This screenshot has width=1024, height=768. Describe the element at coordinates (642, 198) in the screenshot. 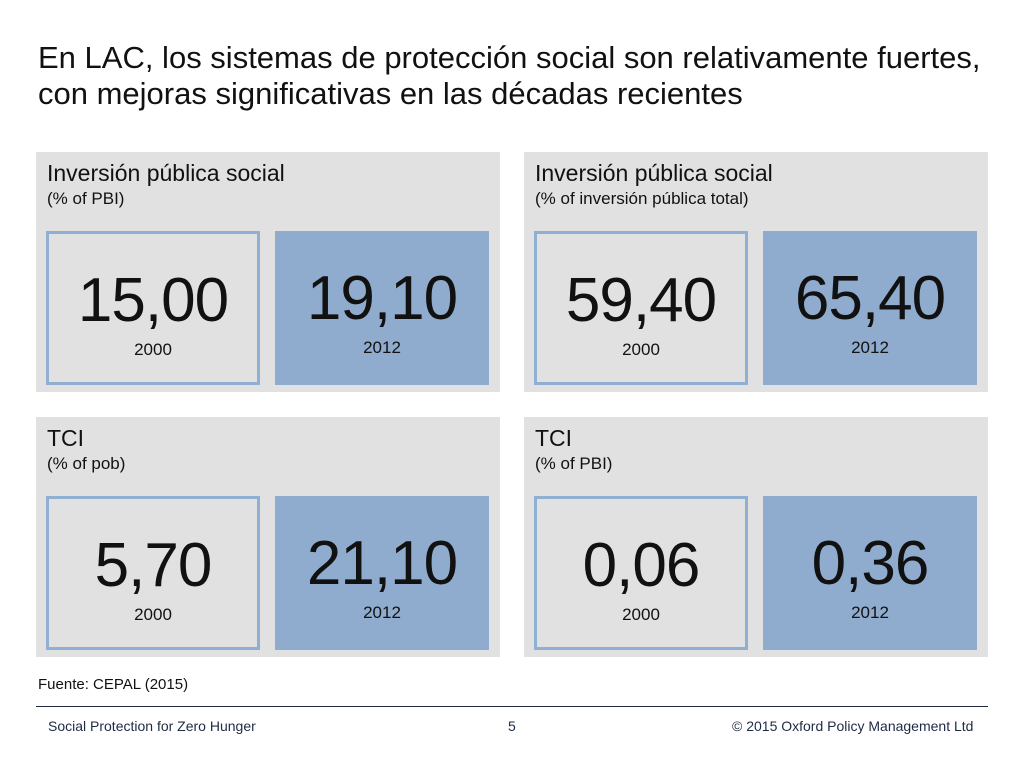

I see `panel-subtitle: (% of inversión pública total)` at that location.